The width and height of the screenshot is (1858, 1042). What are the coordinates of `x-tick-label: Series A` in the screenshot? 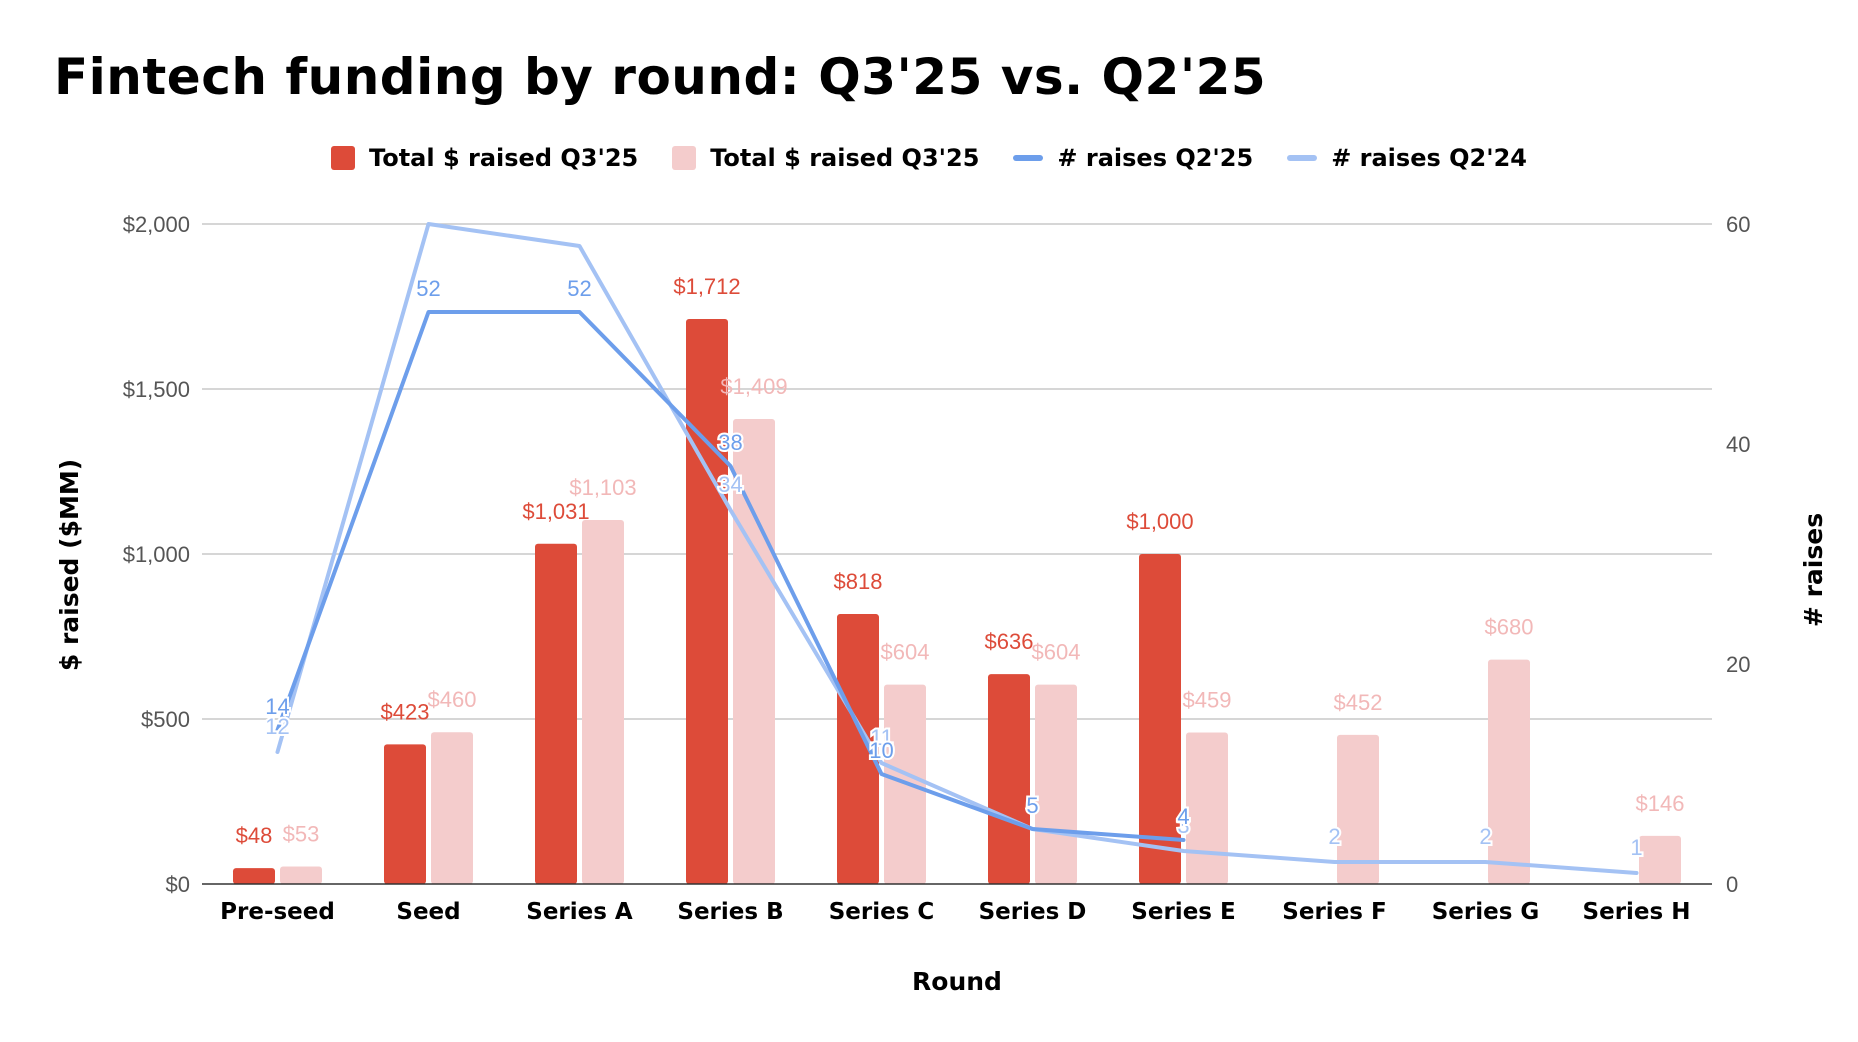 It's located at (579, 912).